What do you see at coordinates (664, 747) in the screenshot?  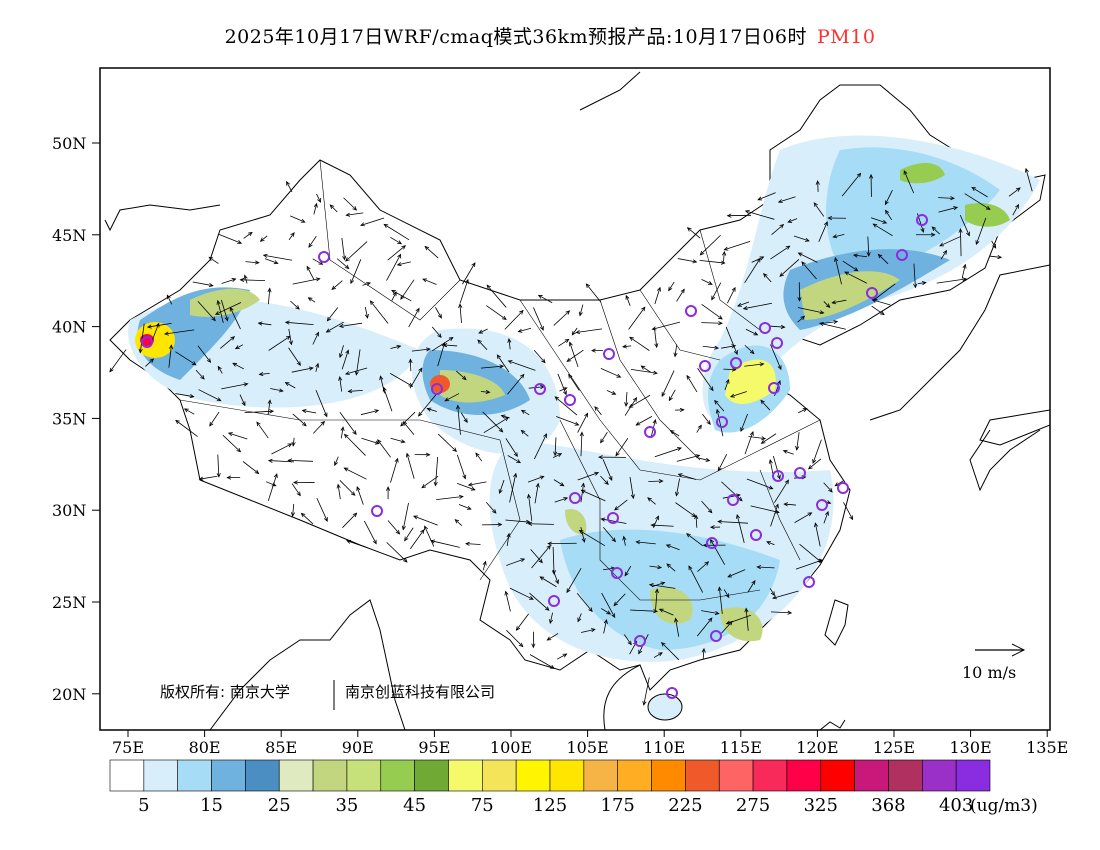 I see `lon-label: 110E` at bounding box center [664, 747].